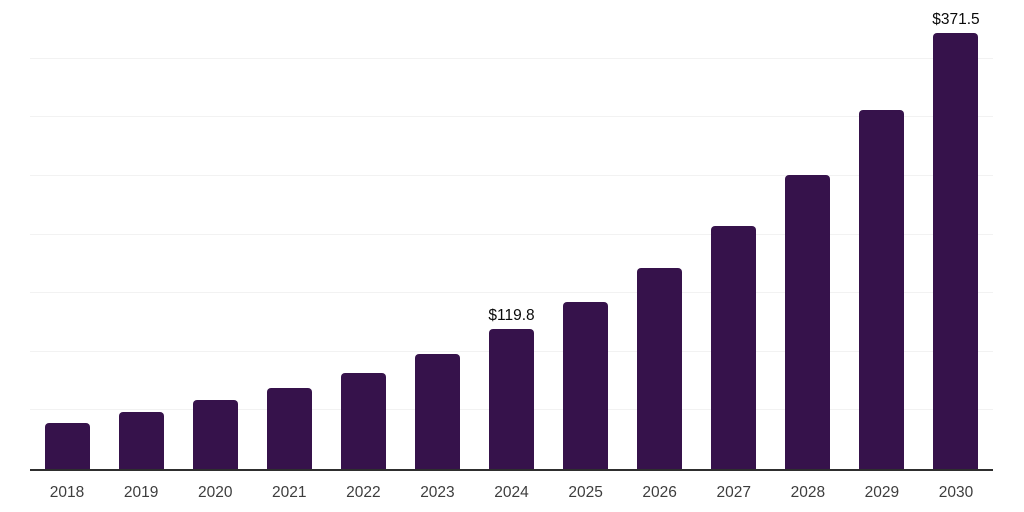 The height and width of the screenshot is (512, 1024). What do you see at coordinates (215, 434) in the screenshot?
I see `bar-2020` at bounding box center [215, 434].